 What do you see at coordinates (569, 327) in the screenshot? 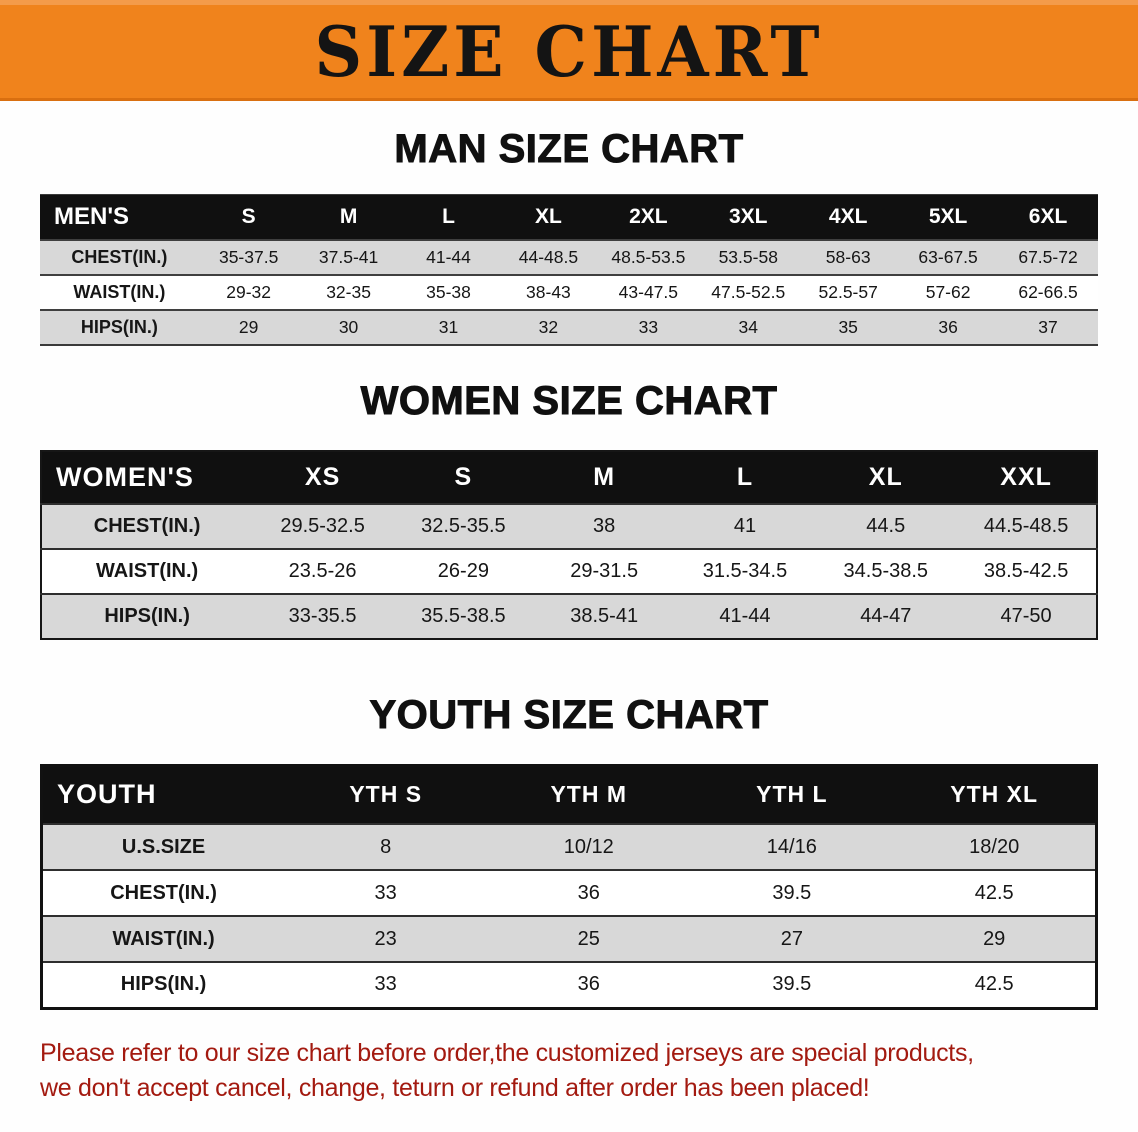
I see `table-row: HIPS(IN.) 29 30 31 32 33 34 35 36 37` at bounding box center [569, 327].